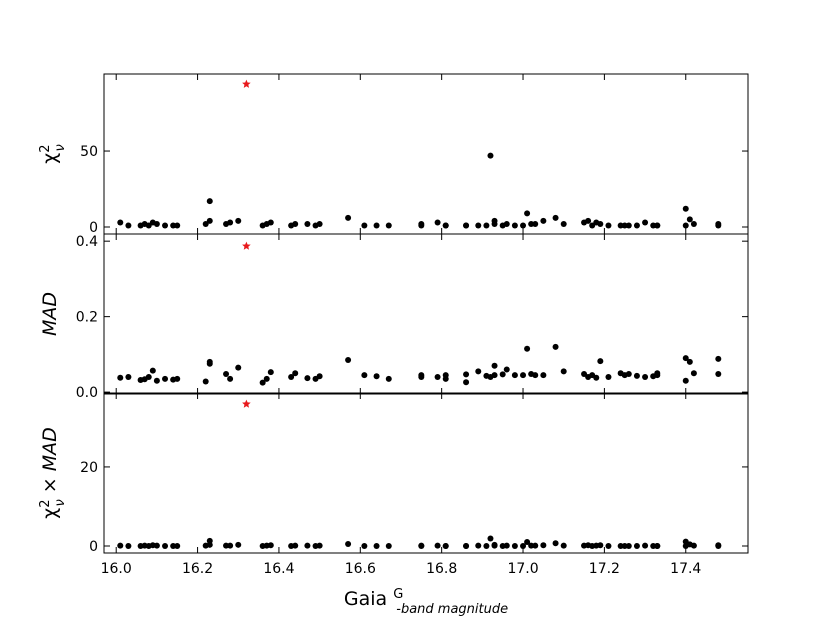  What do you see at coordinates (89, 468) in the screenshot?
I see `y-tick-label: 20` at bounding box center [89, 468].